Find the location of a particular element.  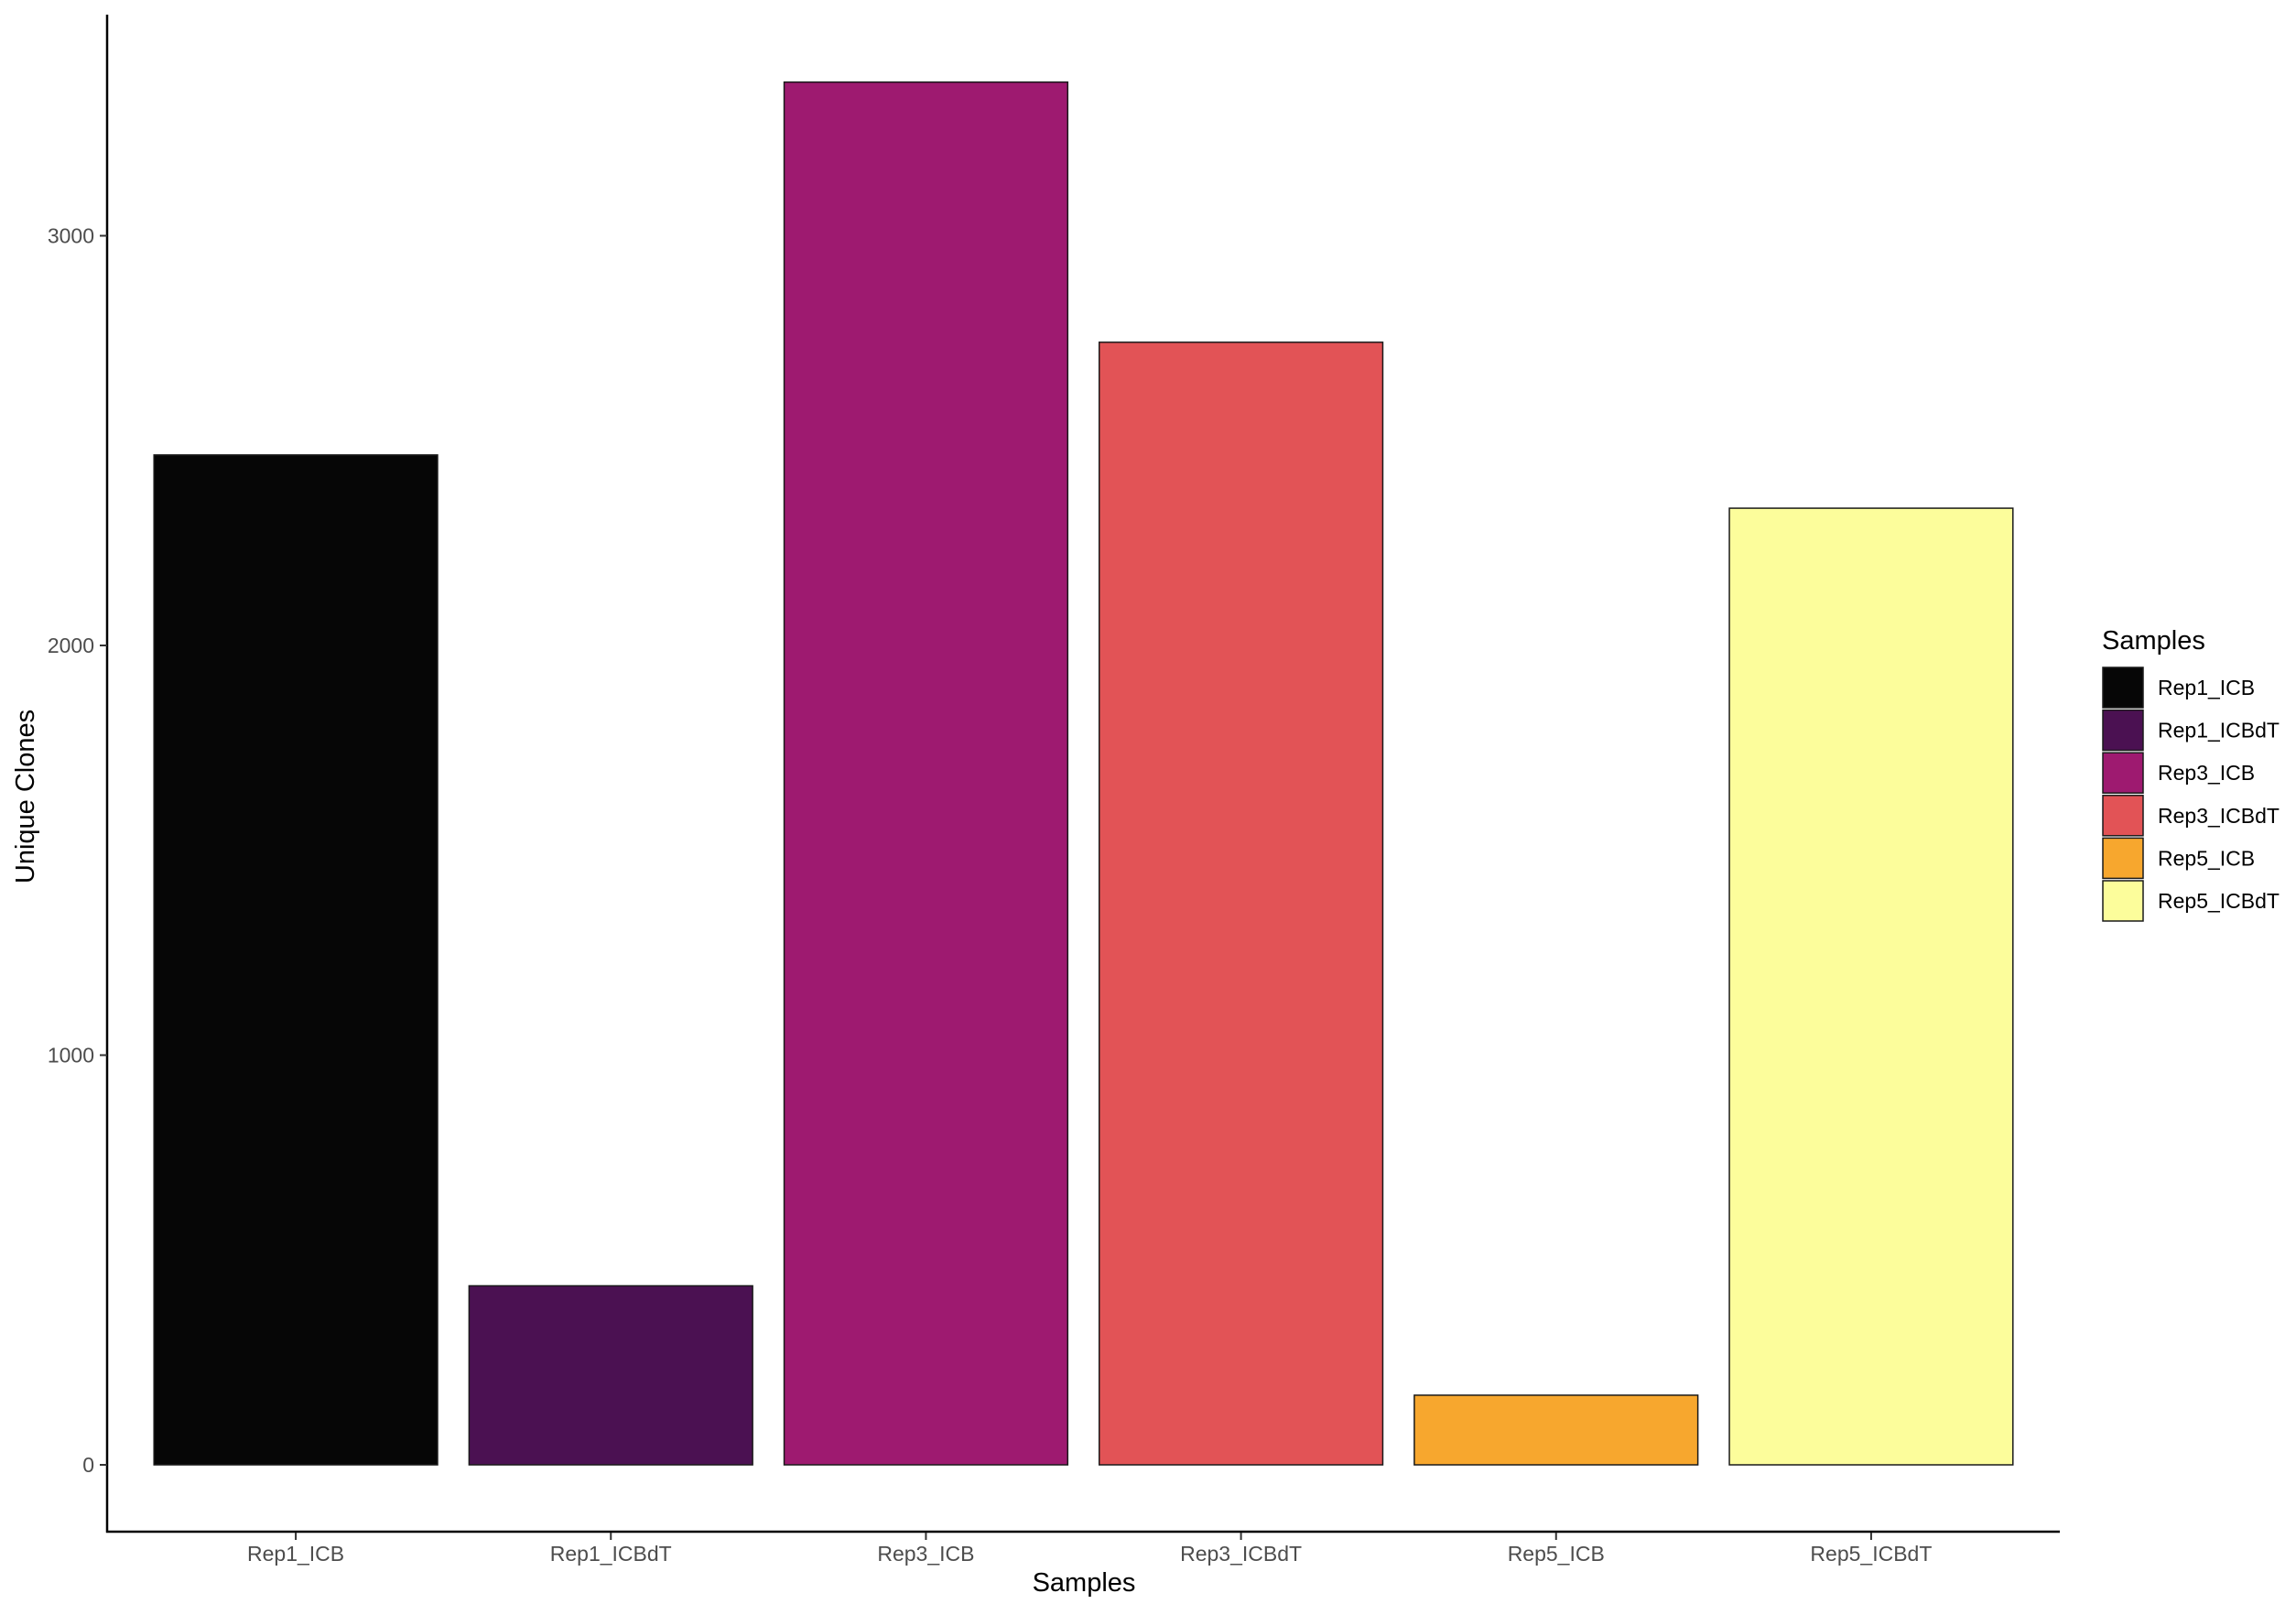

legend-label: Rep3_ICB is located at coordinates (2206, 773).